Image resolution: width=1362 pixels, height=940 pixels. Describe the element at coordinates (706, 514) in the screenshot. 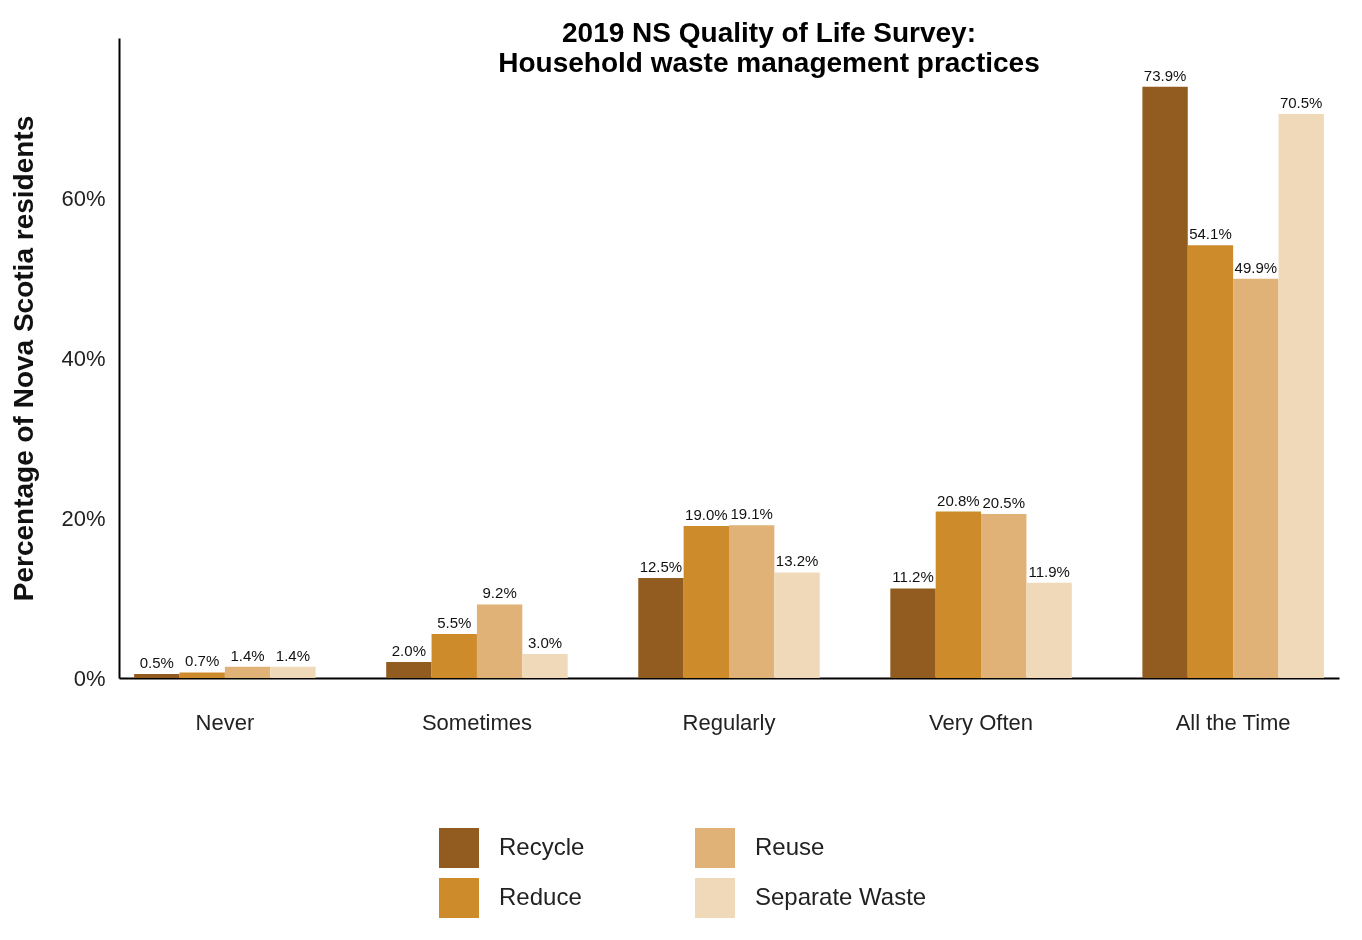

I see `data-label: 19.0%` at that location.